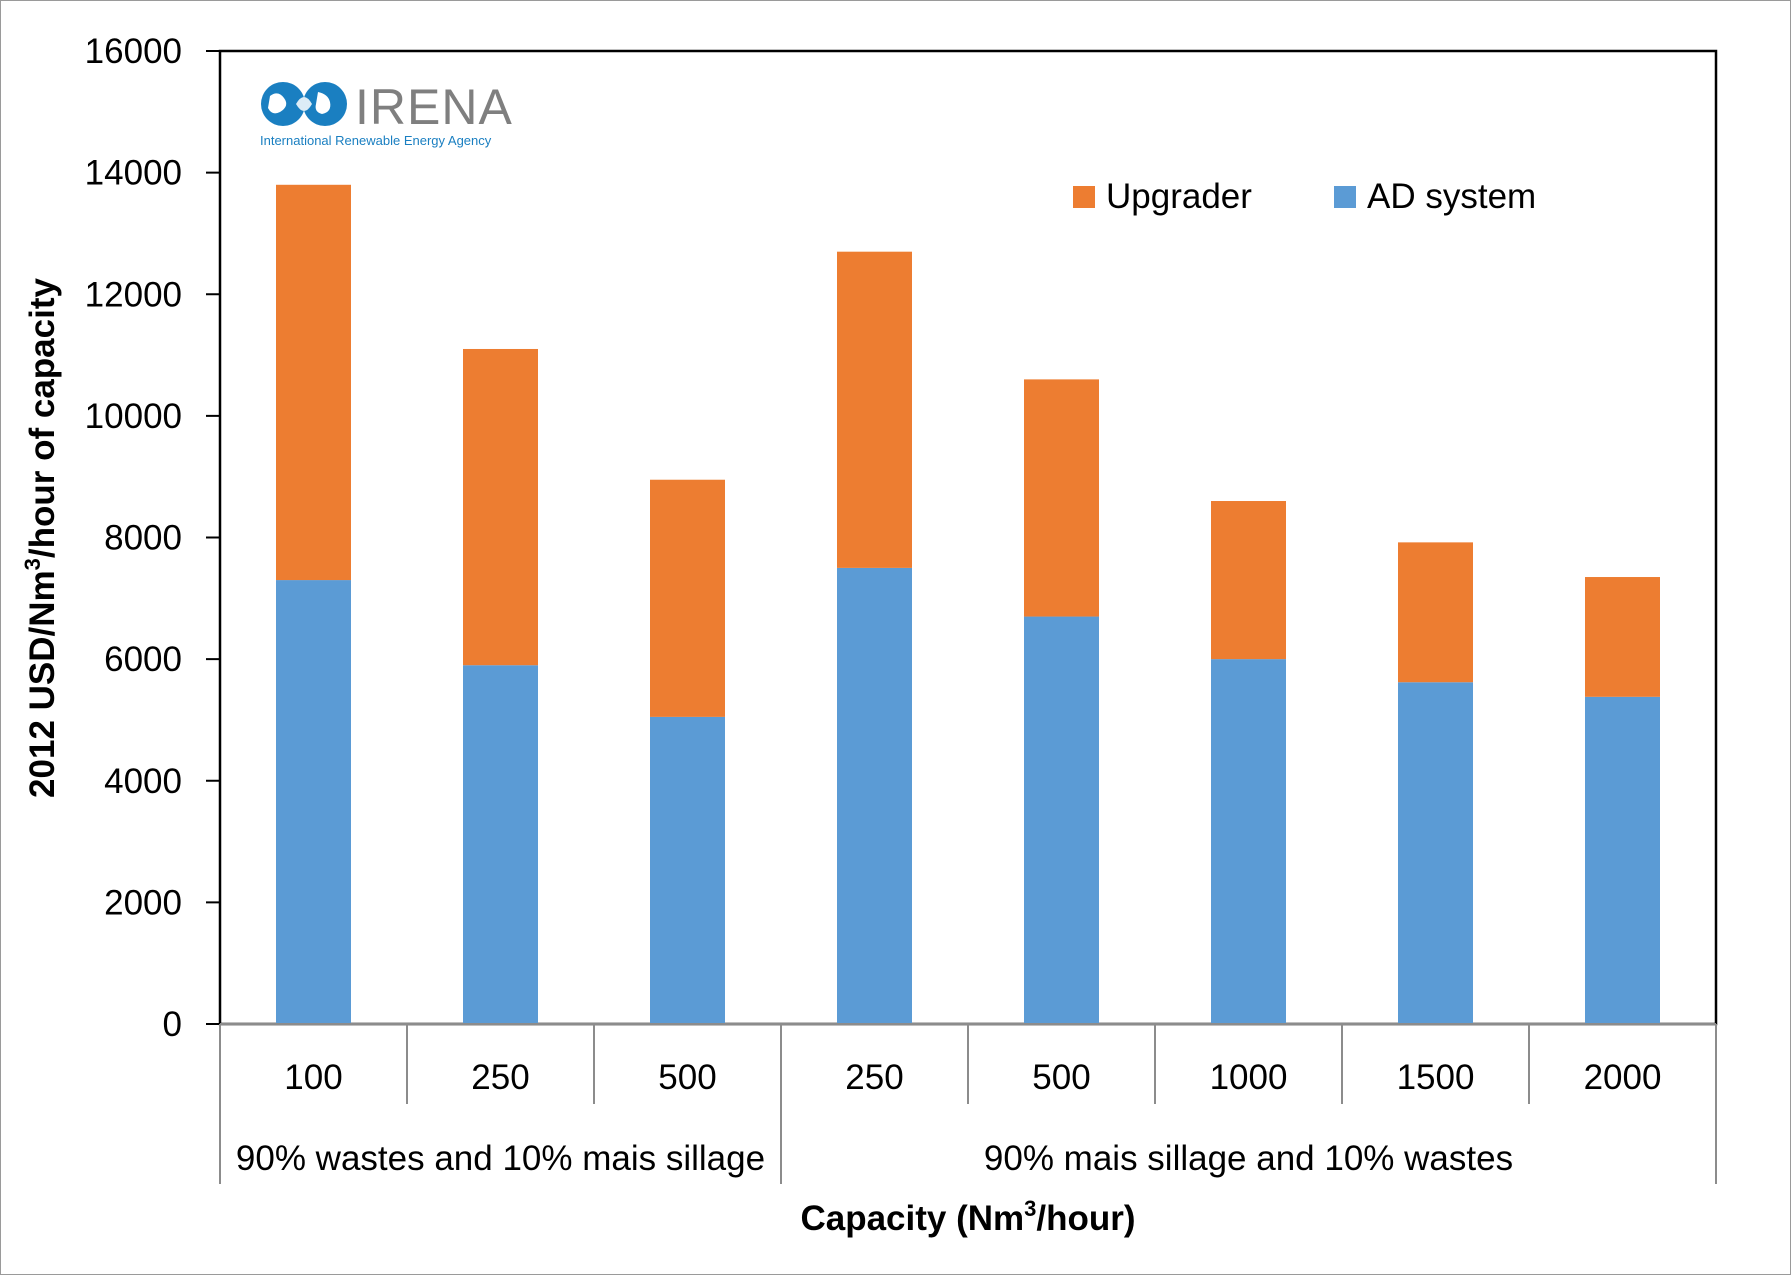  Describe the element at coordinates (143, 781) in the screenshot. I see `y-tick-label: 4000` at that location.